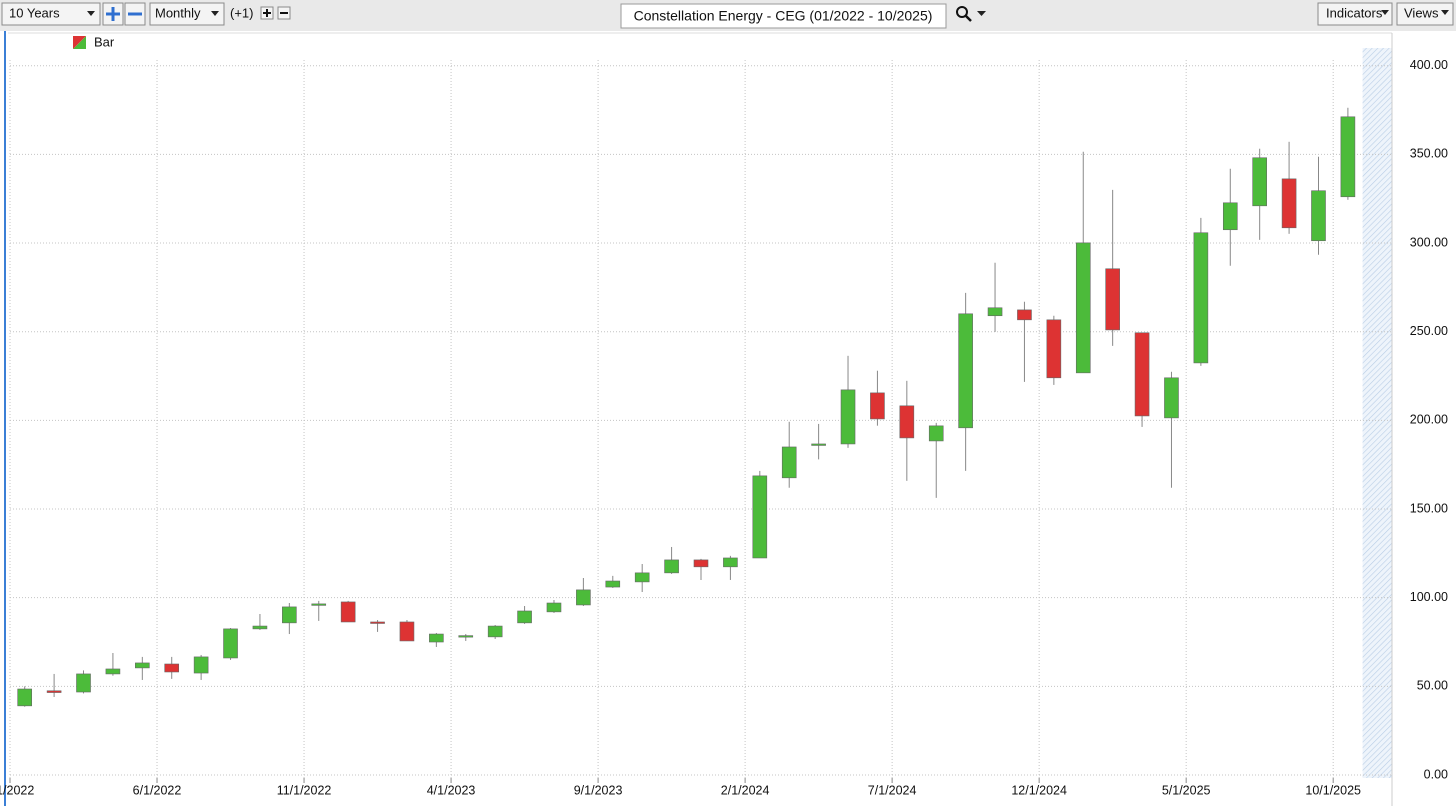 The width and height of the screenshot is (1456, 806). Describe the element at coordinates (1432, 686) in the screenshot. I see `y-tick-label: 50.00` at that location.